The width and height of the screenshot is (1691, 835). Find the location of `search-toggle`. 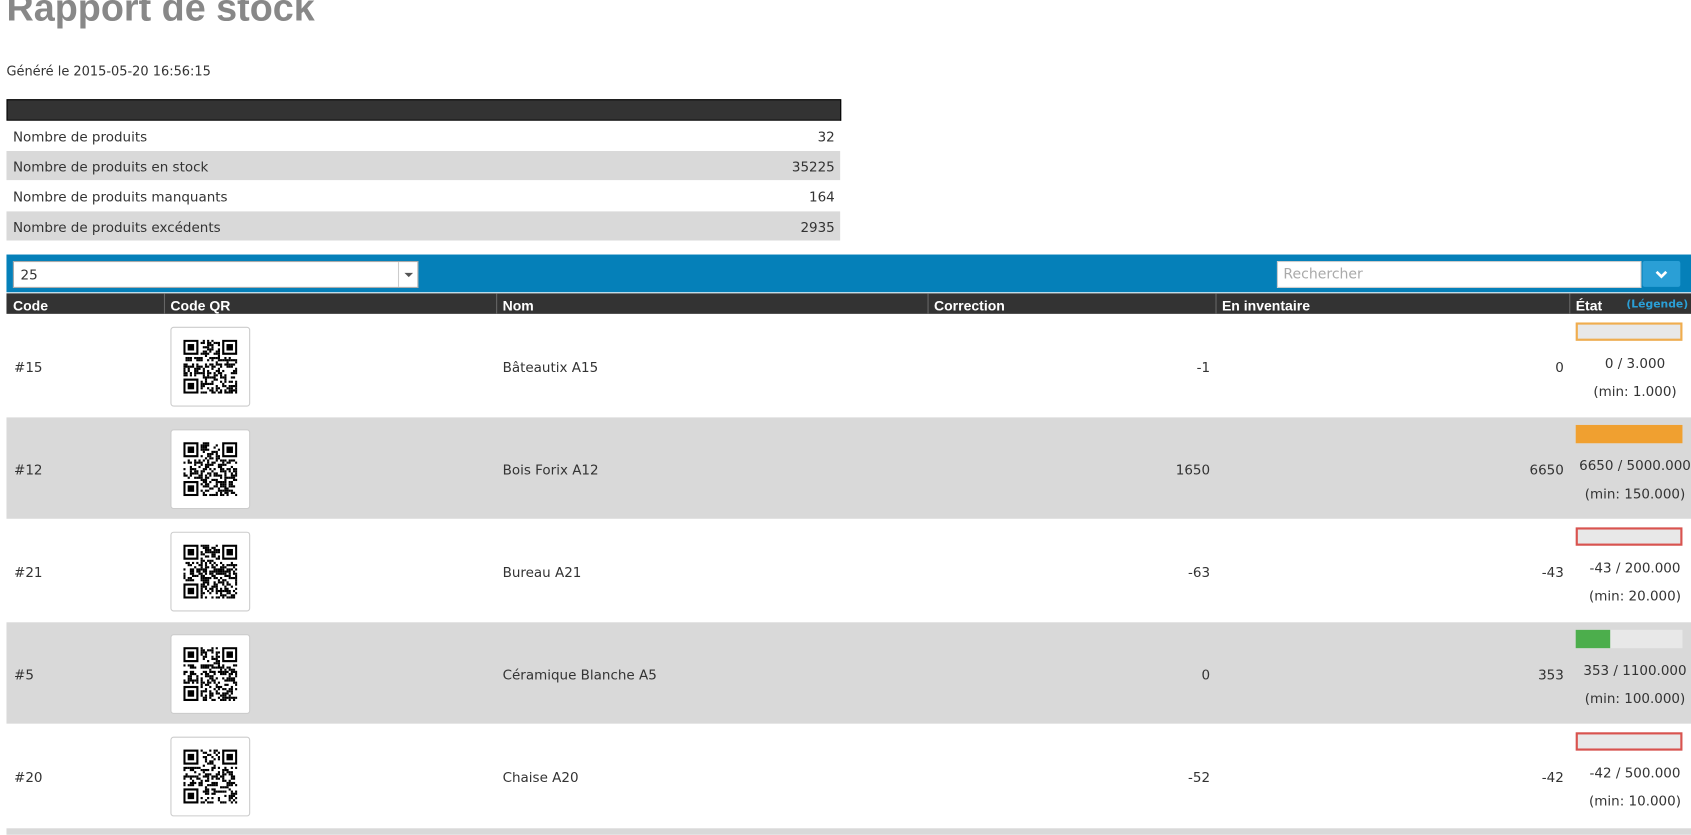

search-toggle is located at coordinates (1661, 273).